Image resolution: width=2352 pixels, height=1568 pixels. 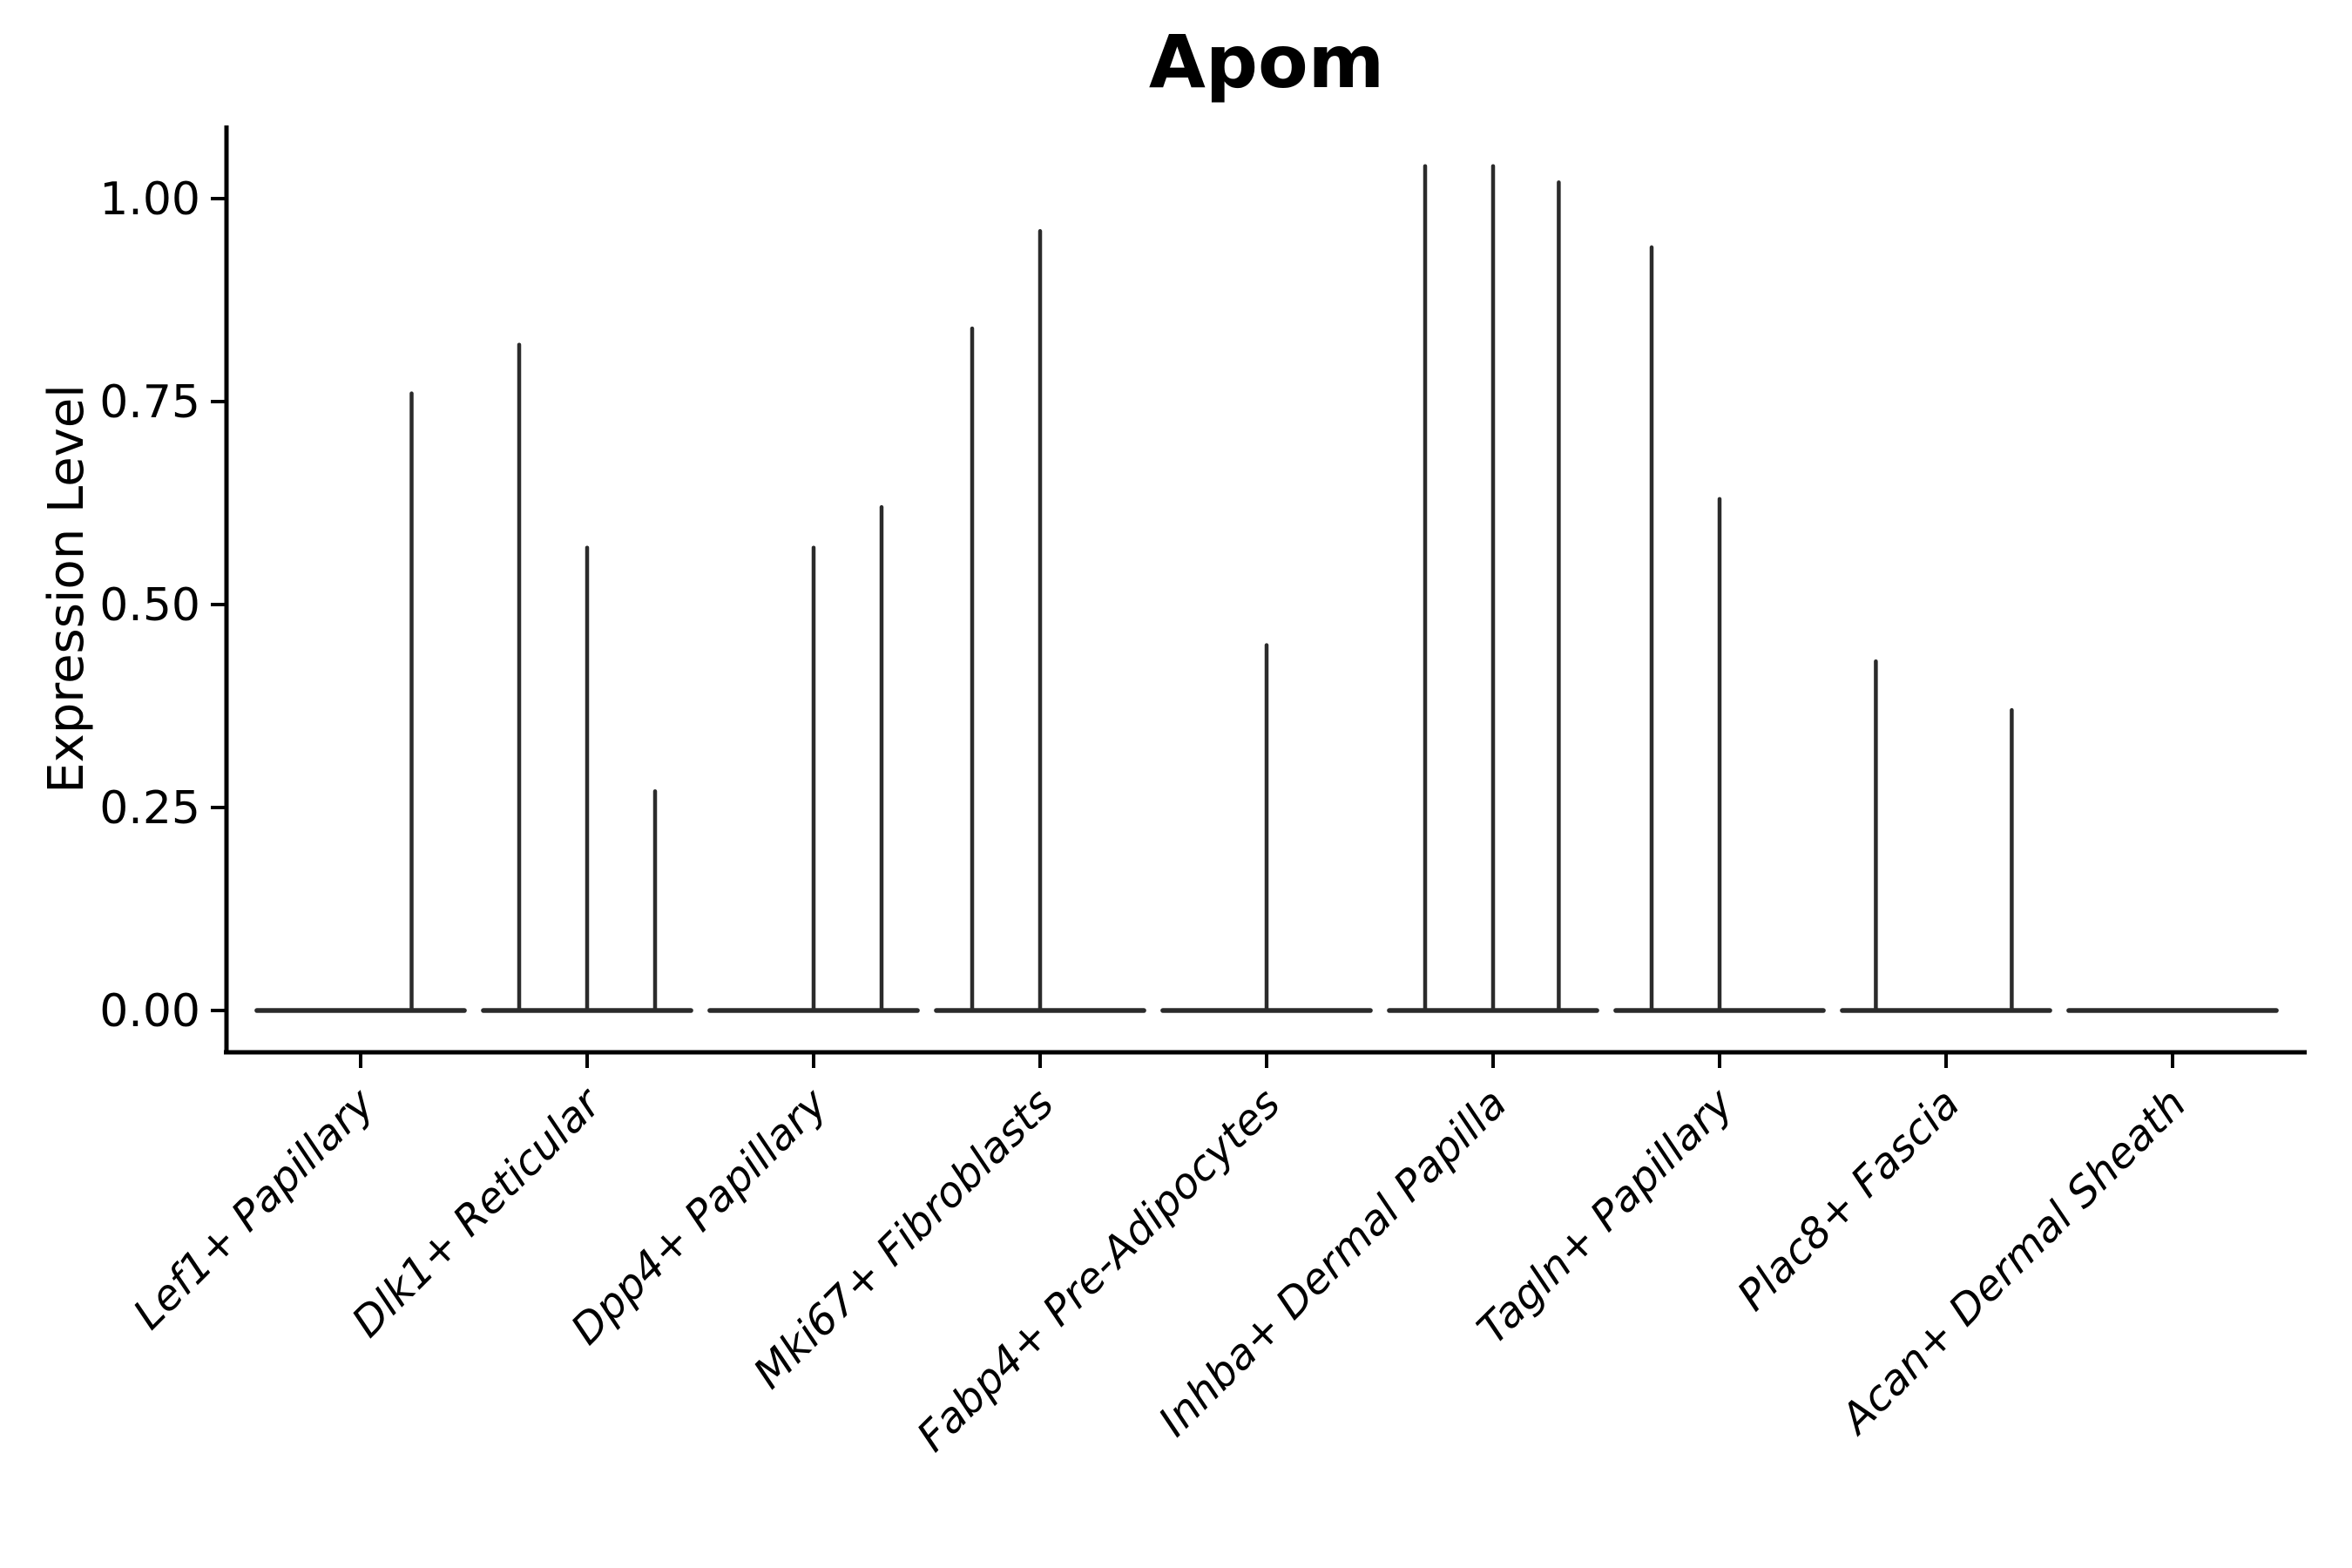 What do you see at coordinates (1849, 1200) in the screenshot?
I see `x-tick-label: Plac8+ Fascia` at bounding box center [1849, 1200].